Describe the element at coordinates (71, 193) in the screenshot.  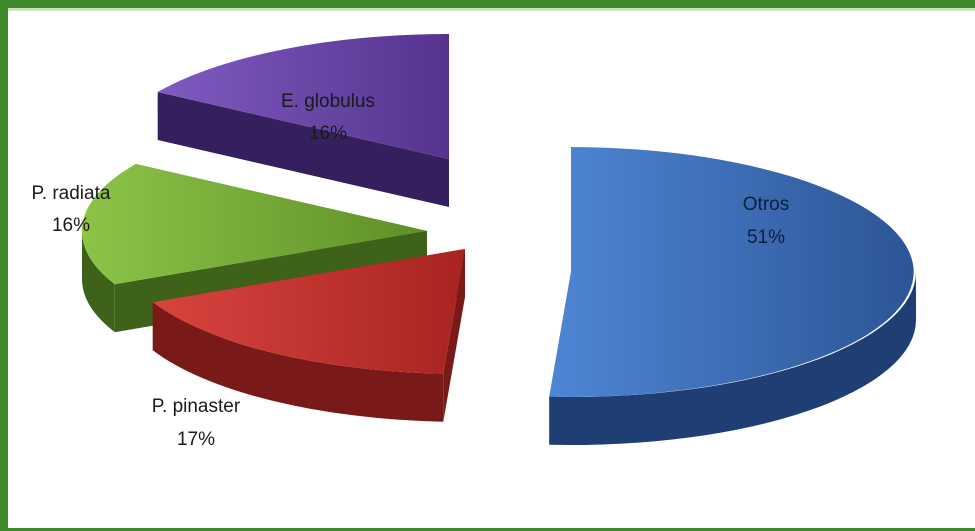
I see `slice-label-name: P. radiata` at that location.